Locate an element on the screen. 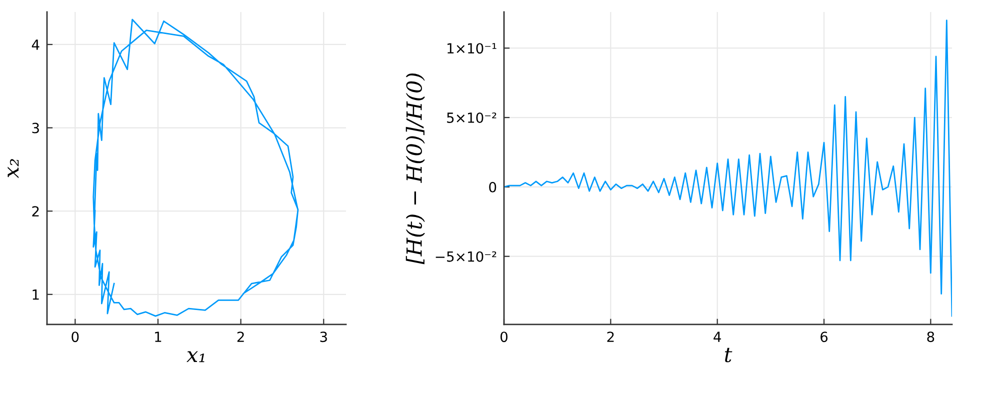 The image size is (1000, 400). y-tick-label: 5×10⁻² is located at coordinates (471, 117).